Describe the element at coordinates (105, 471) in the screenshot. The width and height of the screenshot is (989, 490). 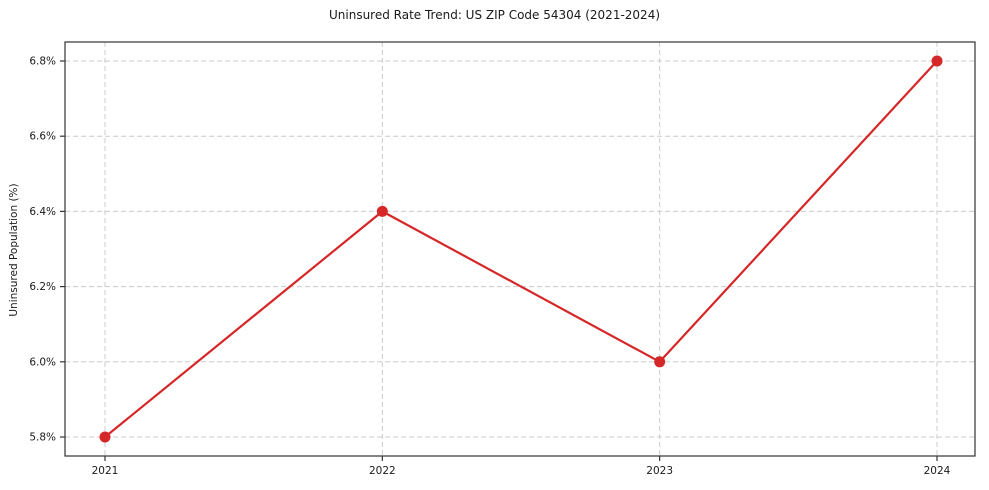
I see `x-tick-label: 2021` at that location.